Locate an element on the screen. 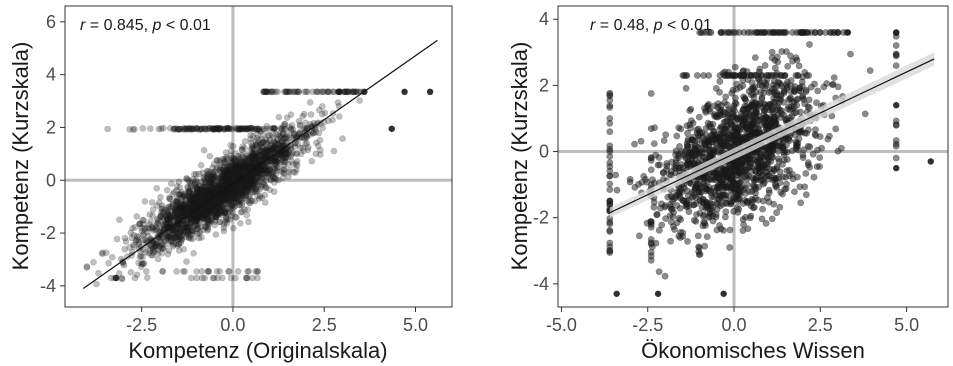  y-tick-label: 0 is located at coordinates (51, 180).